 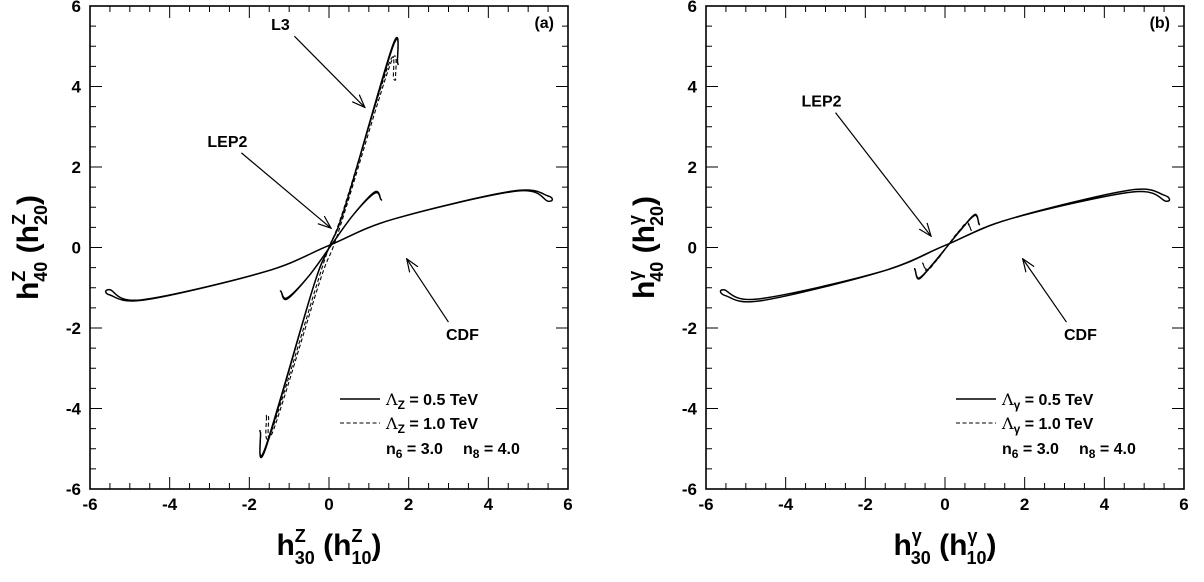 I want to click on legend-entry-label: ΛZ = 0.5 TeV, so click(x=431, y=401).